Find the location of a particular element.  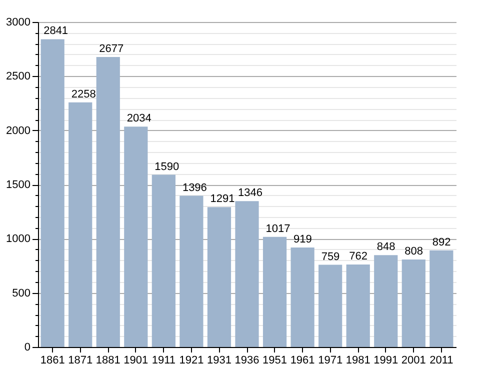

x-tick-label: 1981 is located at coordinates (358, 360).